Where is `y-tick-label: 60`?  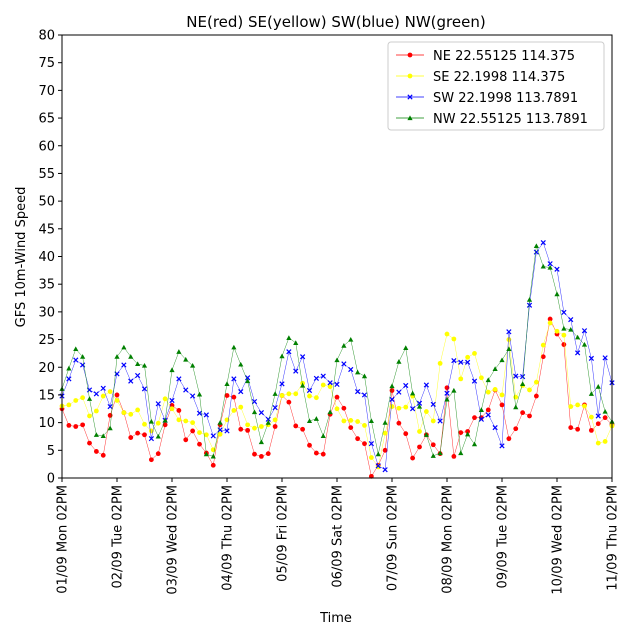
y-tick-label: 60 is located at coordinates (46, 146).